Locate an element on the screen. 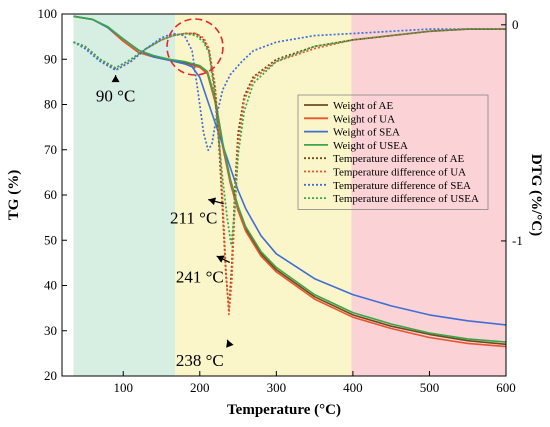 The width and height of the screenshot is (550, 427). legend-label-4: Weight of USEA is located at coordinates (370, 146).